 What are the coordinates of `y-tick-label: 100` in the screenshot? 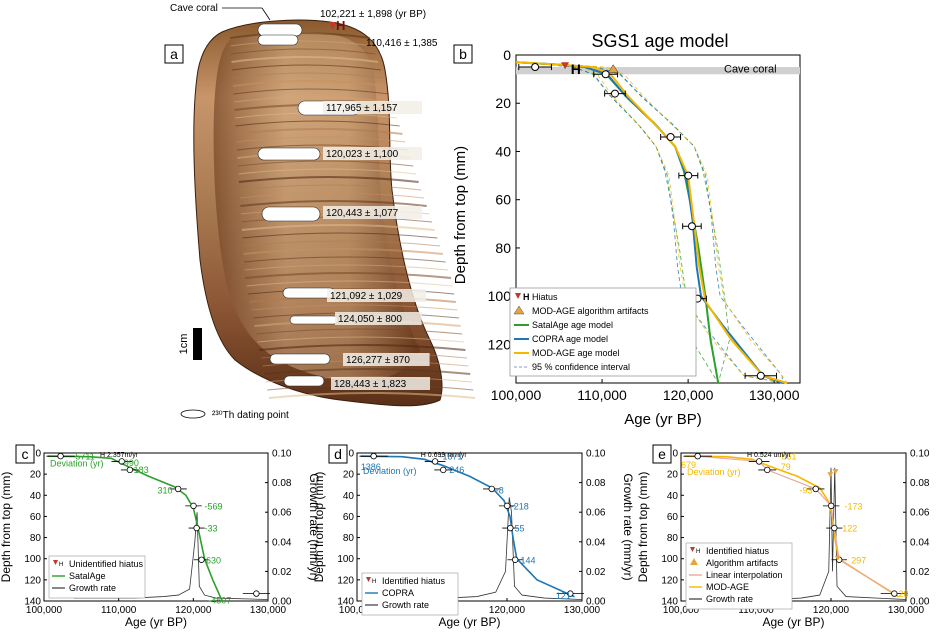 It's located at (669, 559).